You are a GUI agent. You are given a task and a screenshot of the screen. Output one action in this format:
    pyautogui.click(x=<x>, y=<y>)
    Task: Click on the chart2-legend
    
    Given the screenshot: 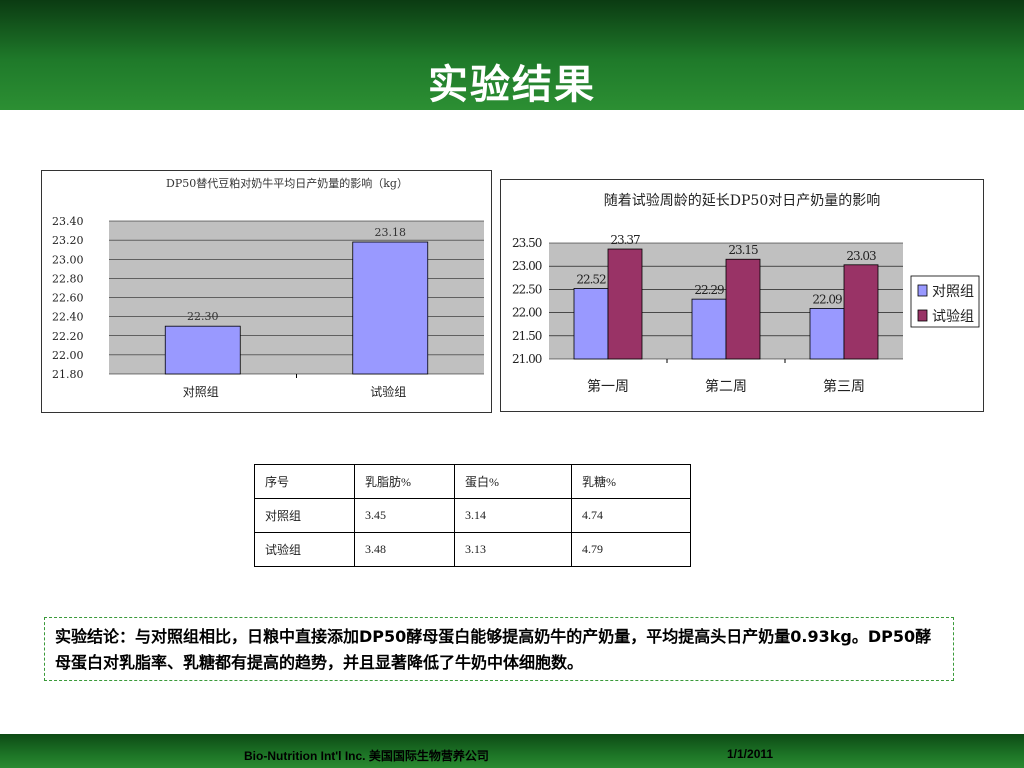 What is the action you would take?
    pyautogui.click(x=945, y=301)
    